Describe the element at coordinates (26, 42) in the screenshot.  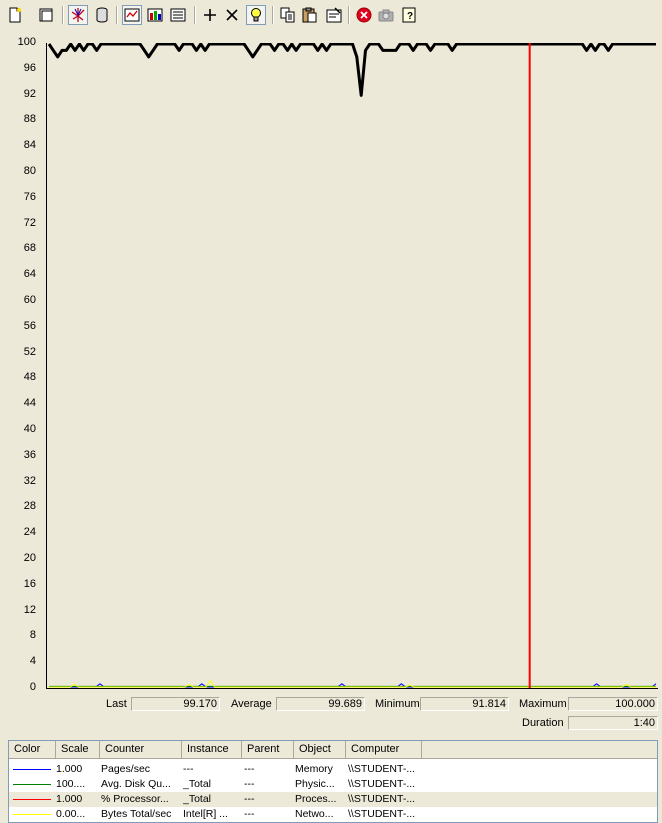
I see `y-tick-label: 100` at that location.